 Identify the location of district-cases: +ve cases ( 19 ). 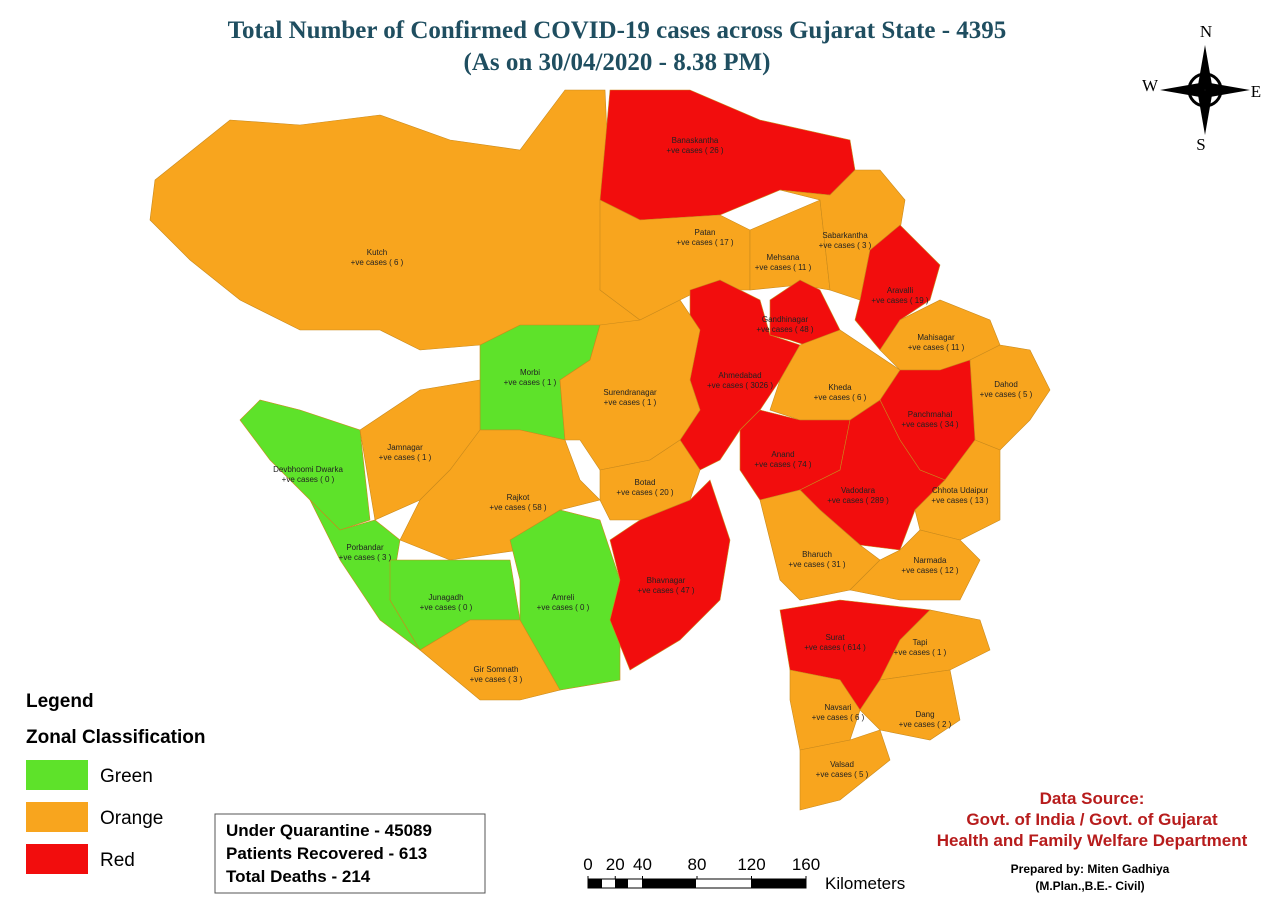
(899, 300).